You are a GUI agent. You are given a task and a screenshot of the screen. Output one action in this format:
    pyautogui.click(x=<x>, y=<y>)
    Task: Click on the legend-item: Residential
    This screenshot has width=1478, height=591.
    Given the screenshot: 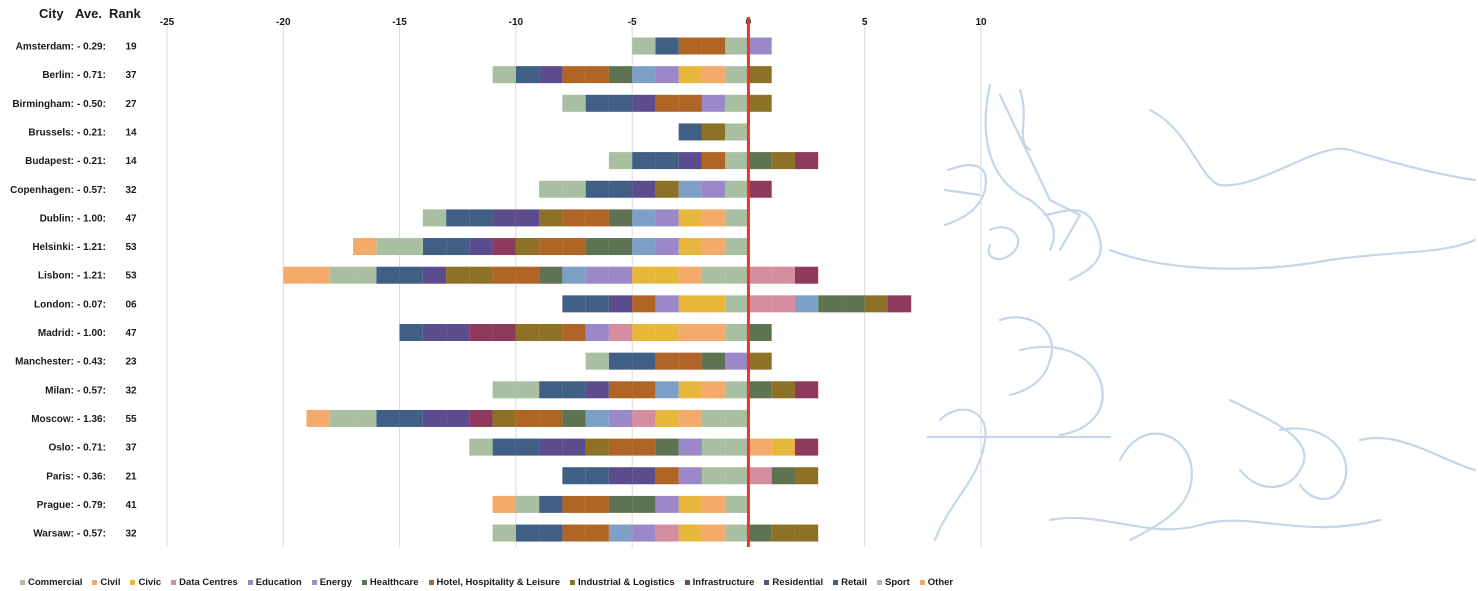 What is the action you would take?
    pyautogui.click(x=793, y=582)
    